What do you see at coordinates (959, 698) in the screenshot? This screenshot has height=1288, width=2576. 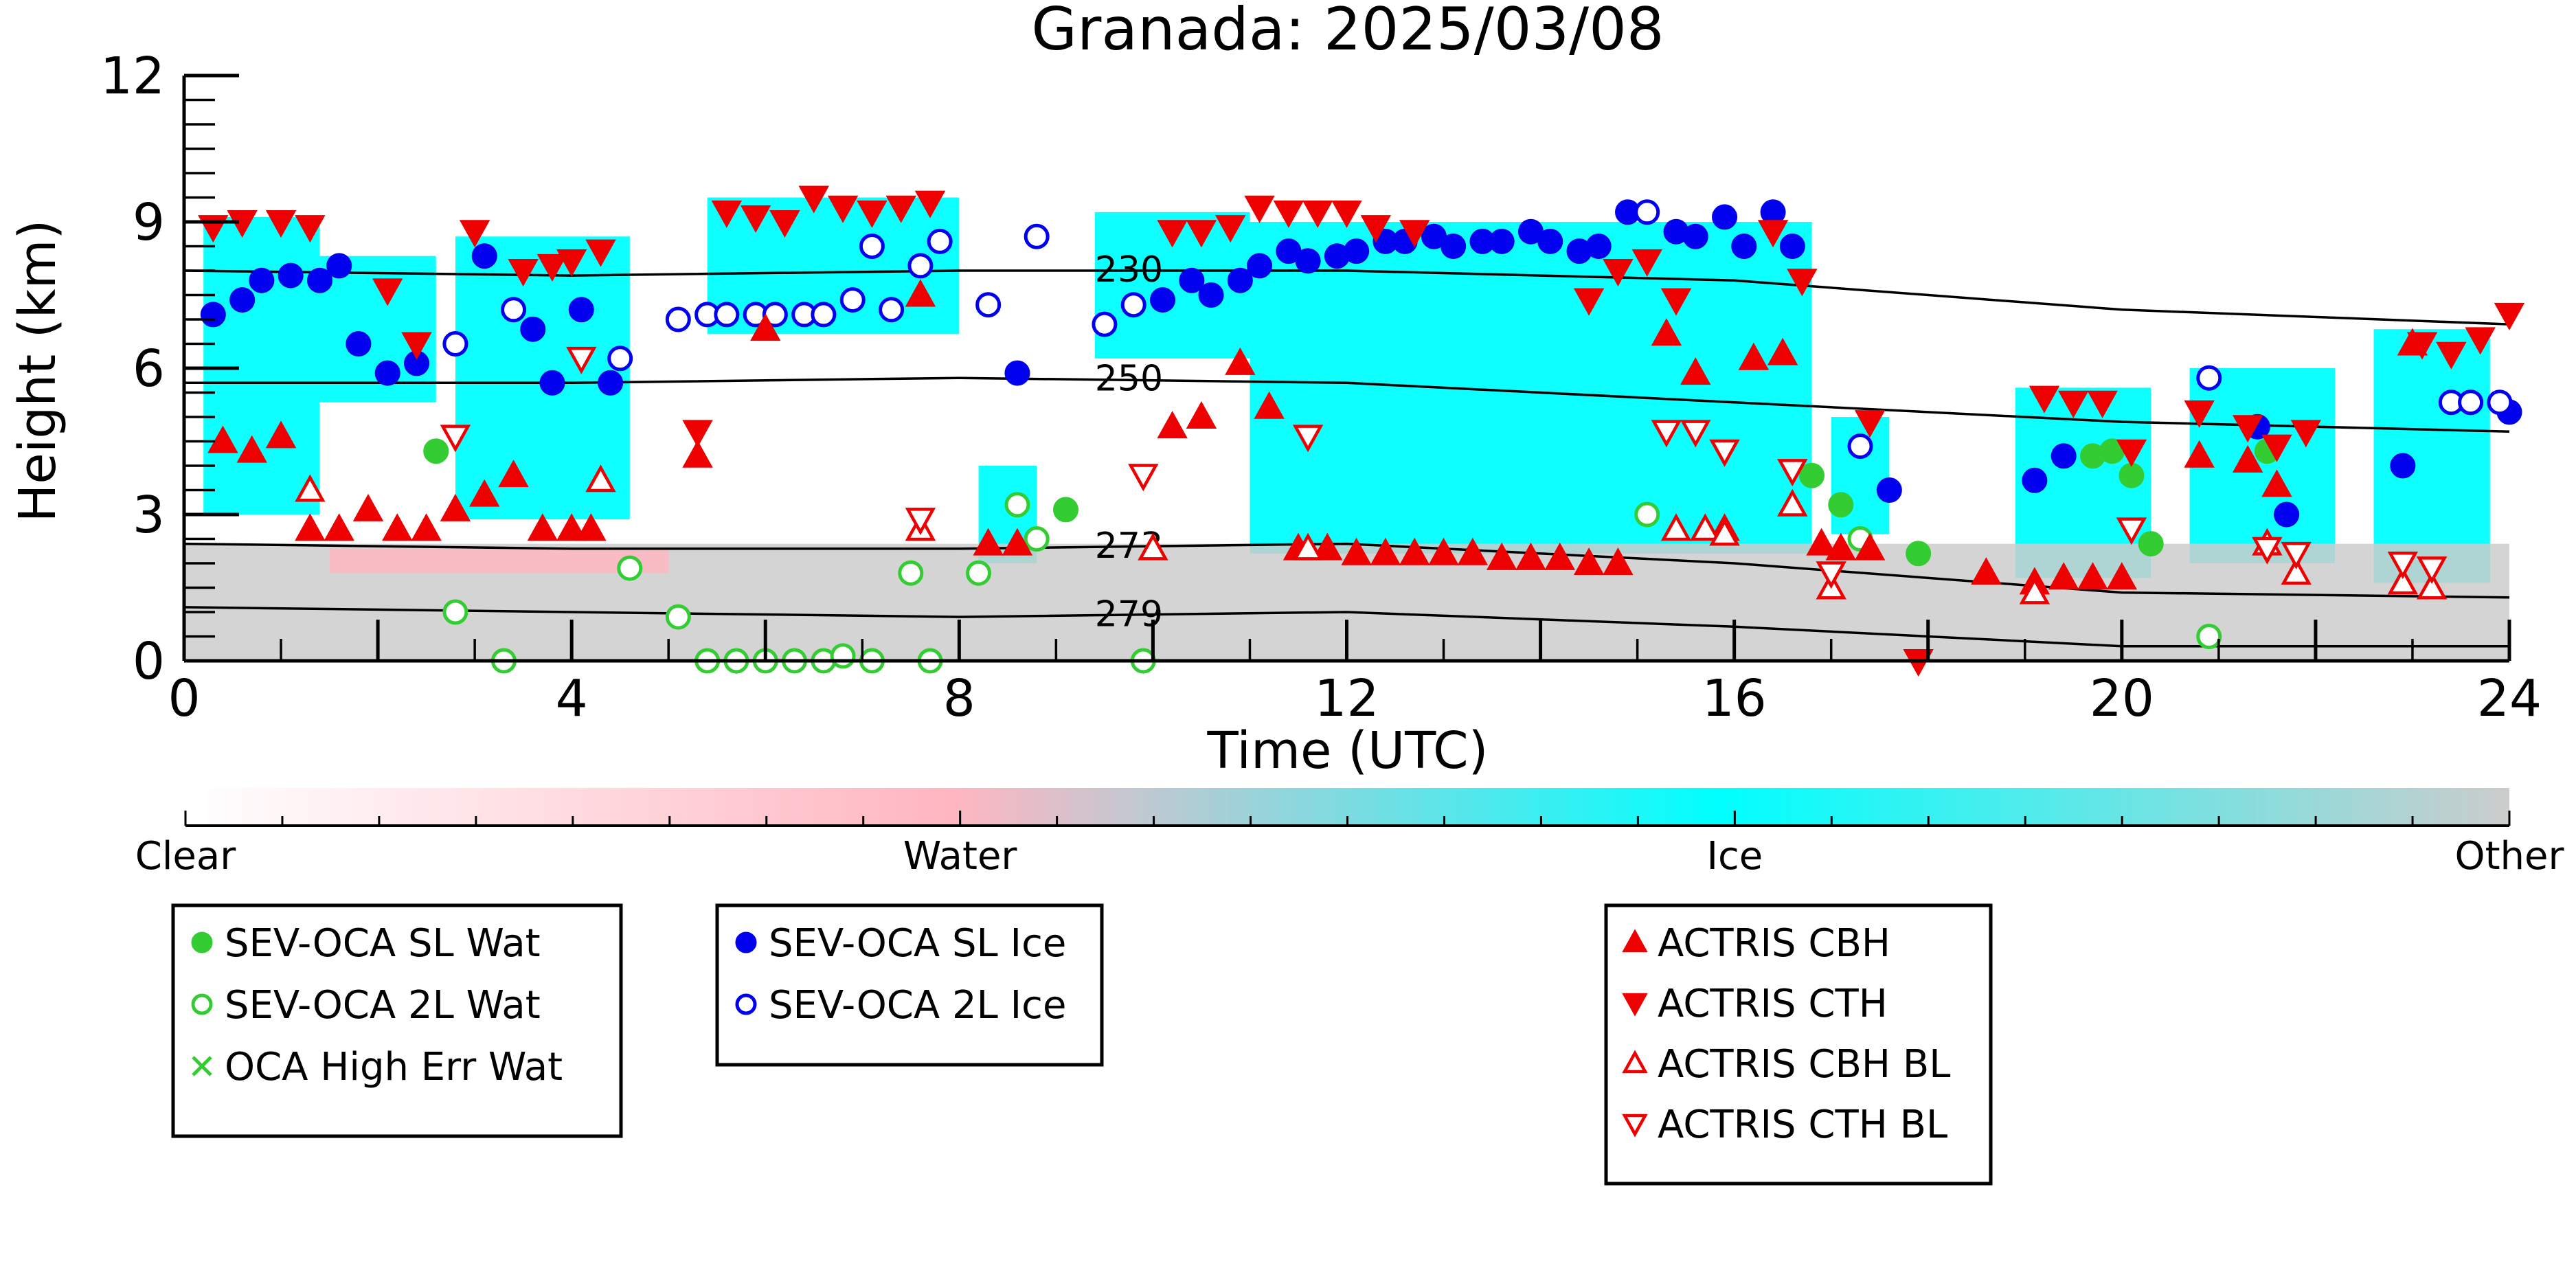 I see `x-tick-label: 8` at bounding box center [959, 698].